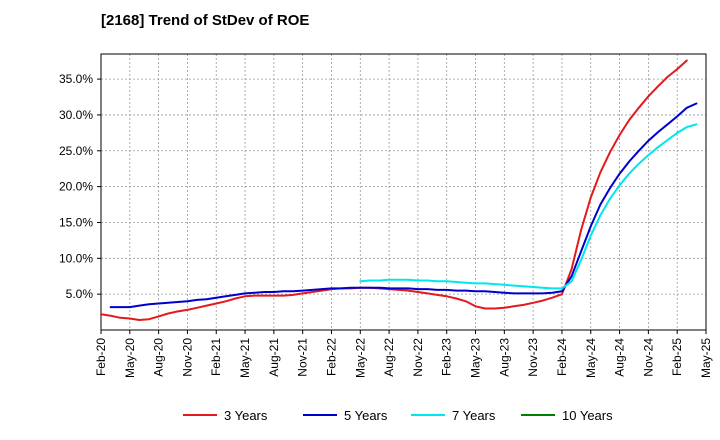  I want to click on x-tick-label: Aug-23, so click(504, 357).